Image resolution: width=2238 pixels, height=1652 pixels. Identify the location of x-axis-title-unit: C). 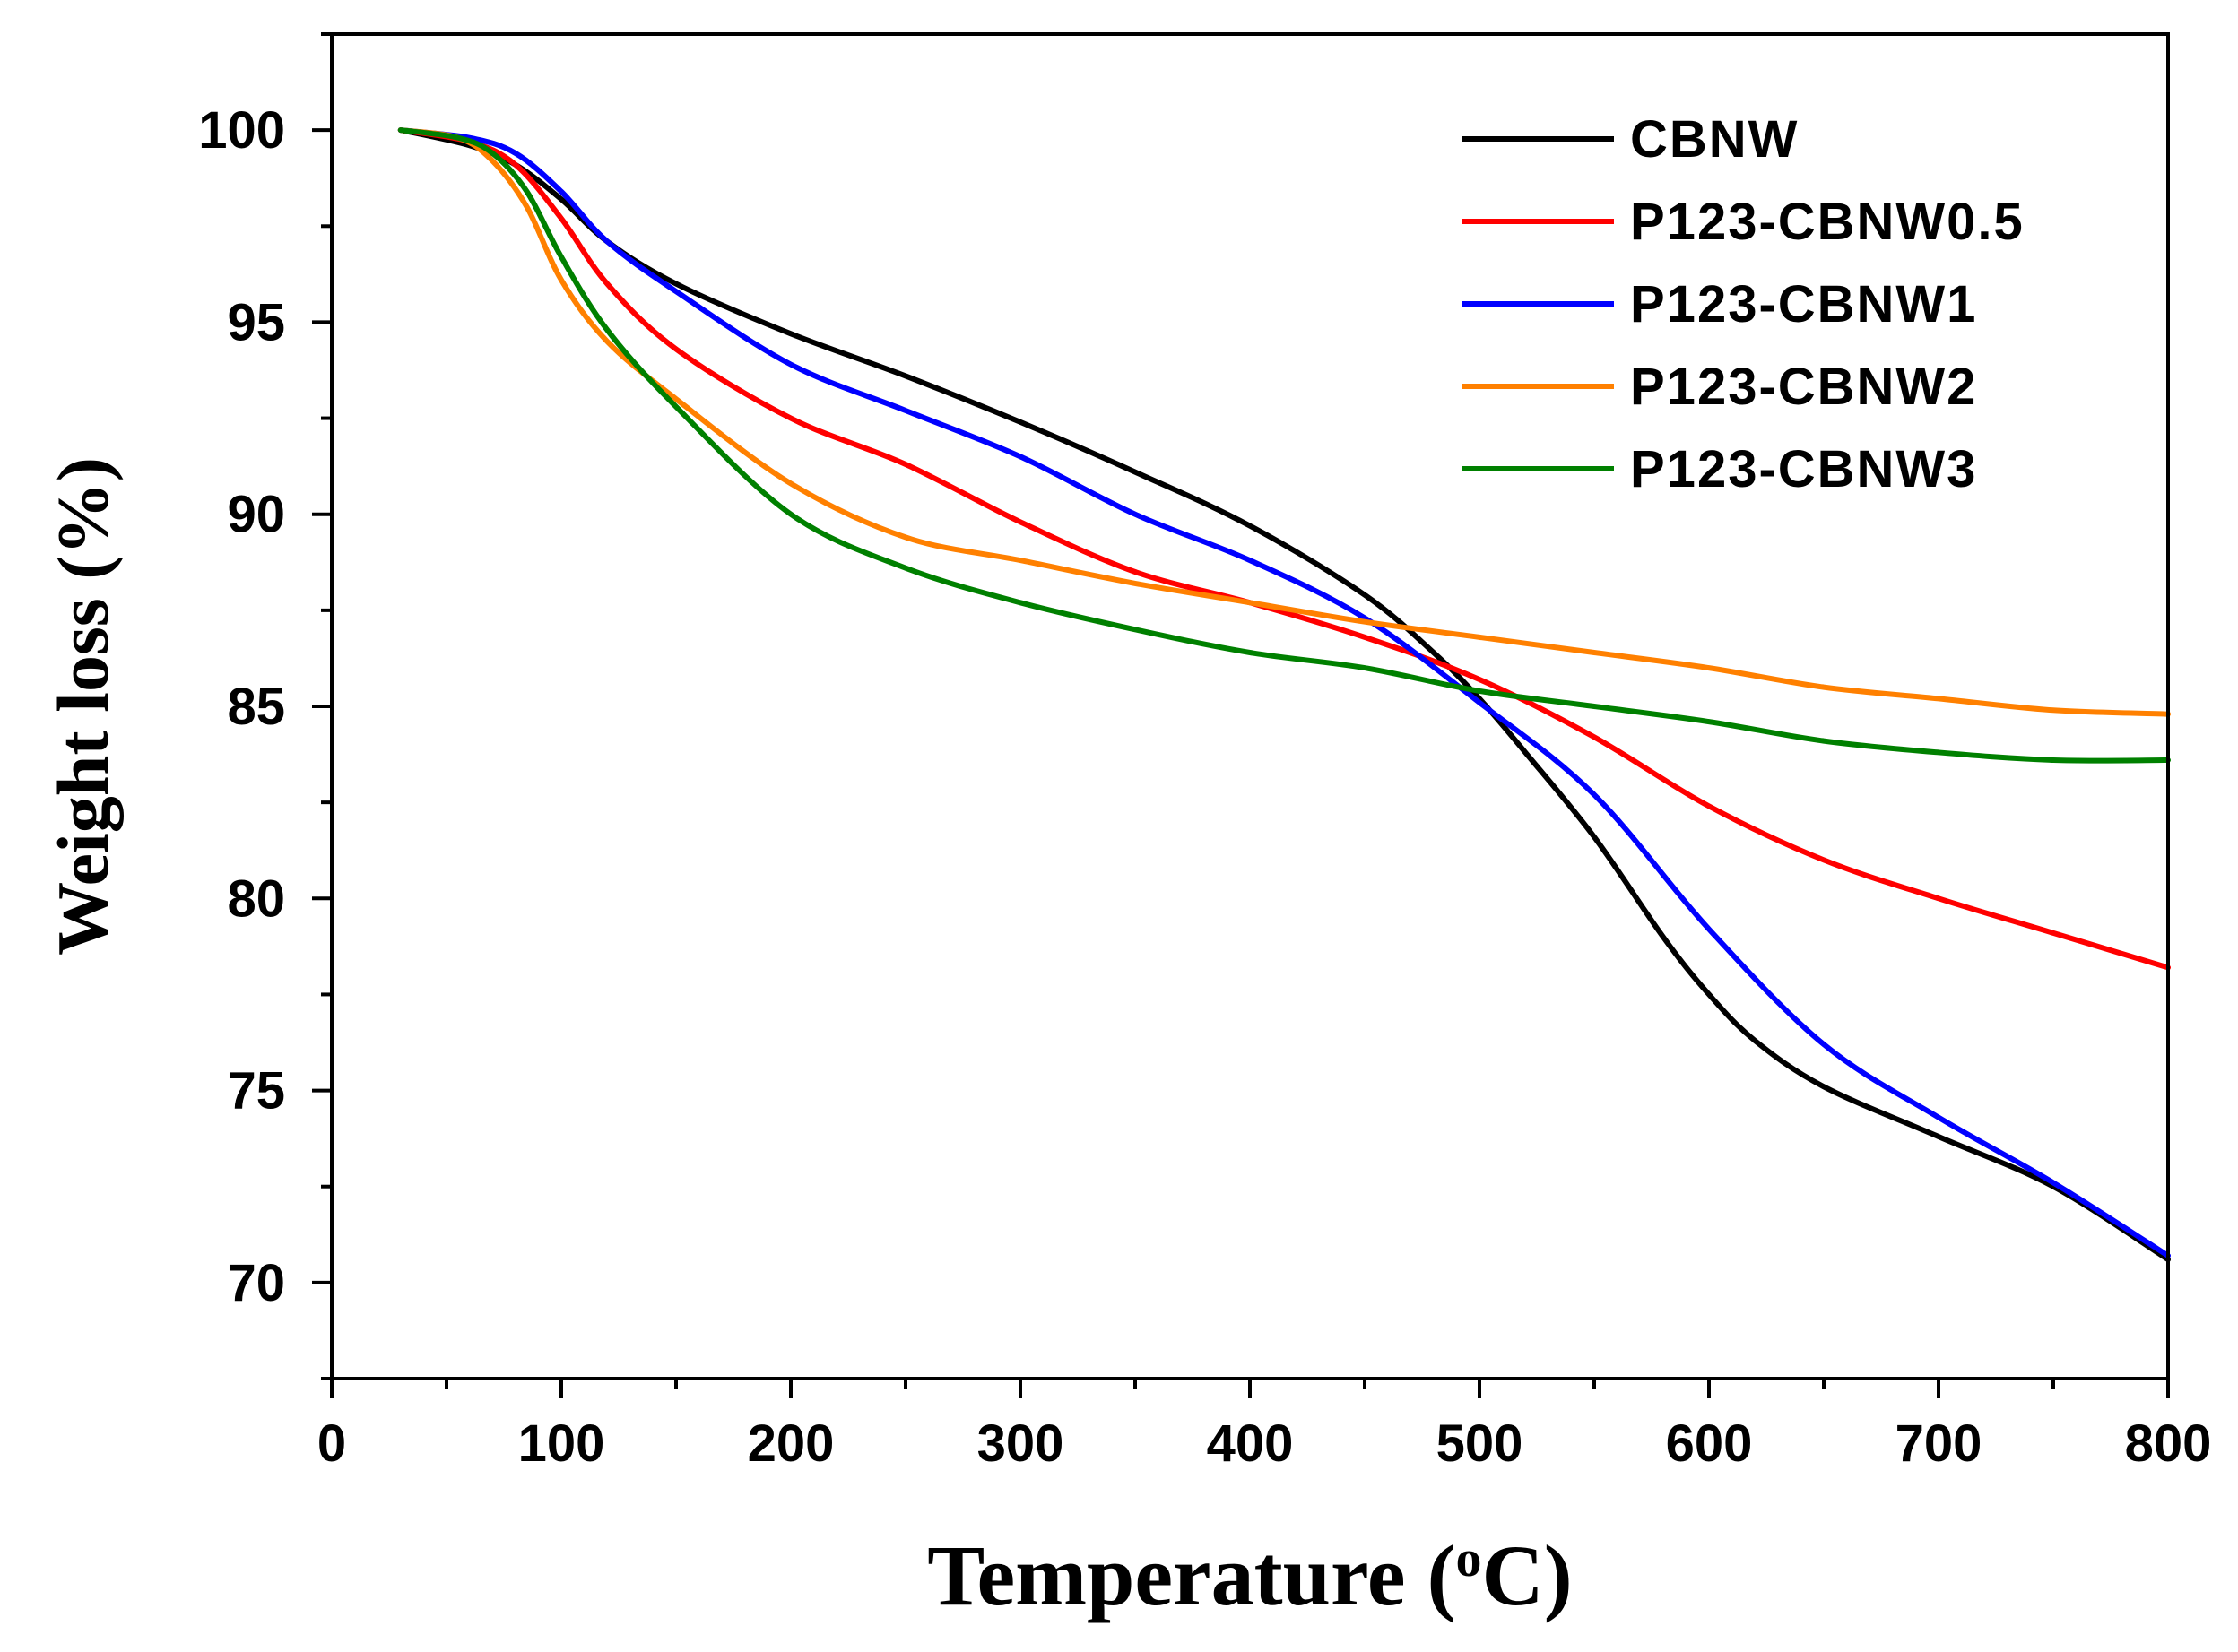
(1527, 1575).